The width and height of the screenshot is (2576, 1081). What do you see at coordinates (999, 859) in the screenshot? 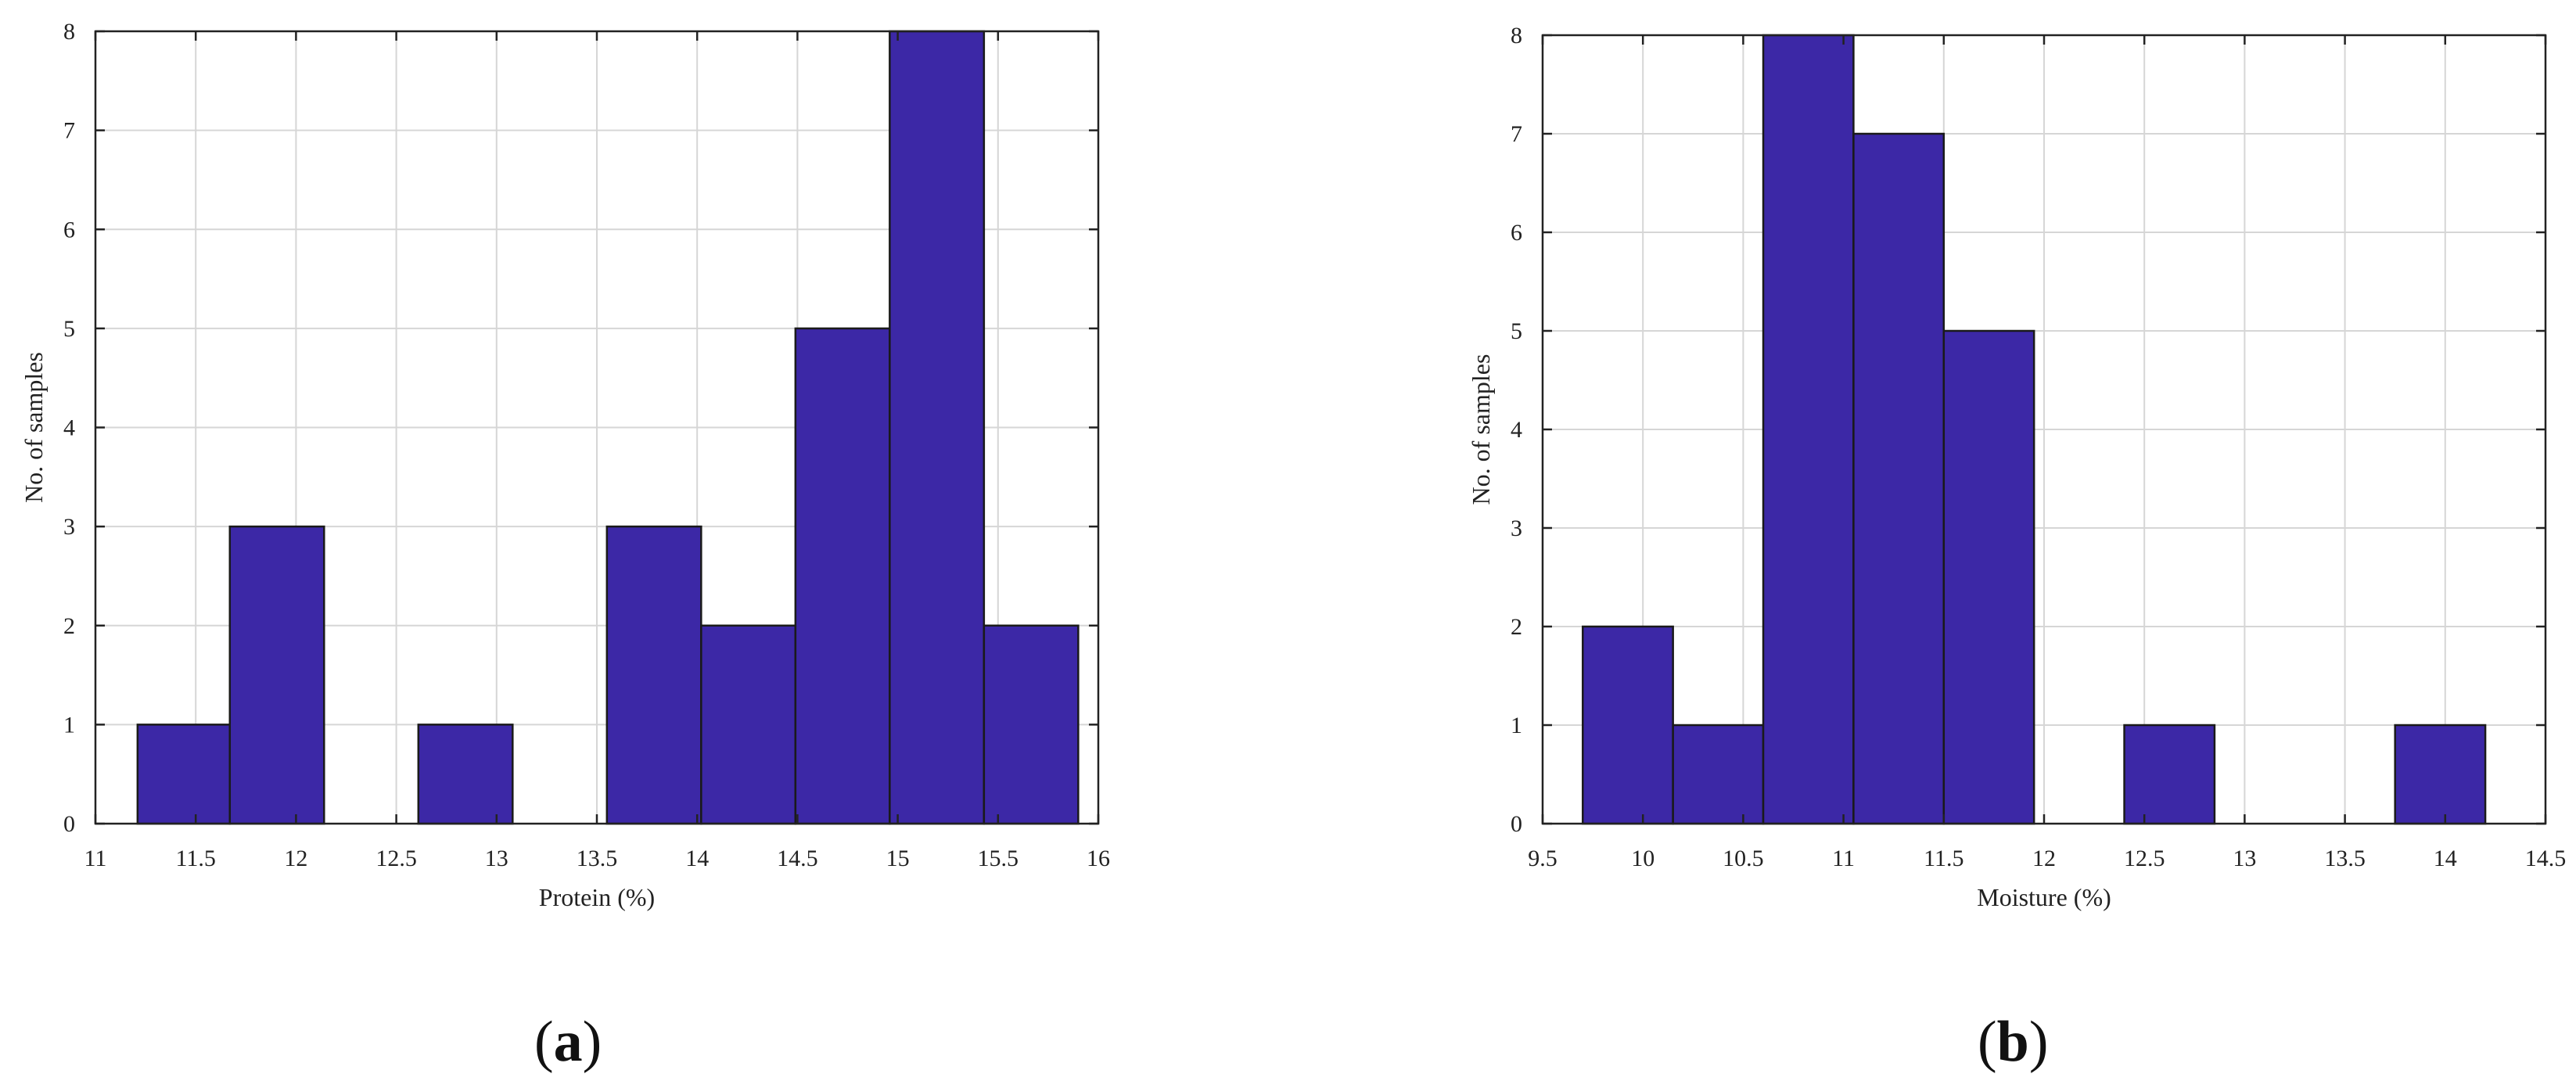
I see `x-tick-label: 15.5` at bounding box center [999, 859].